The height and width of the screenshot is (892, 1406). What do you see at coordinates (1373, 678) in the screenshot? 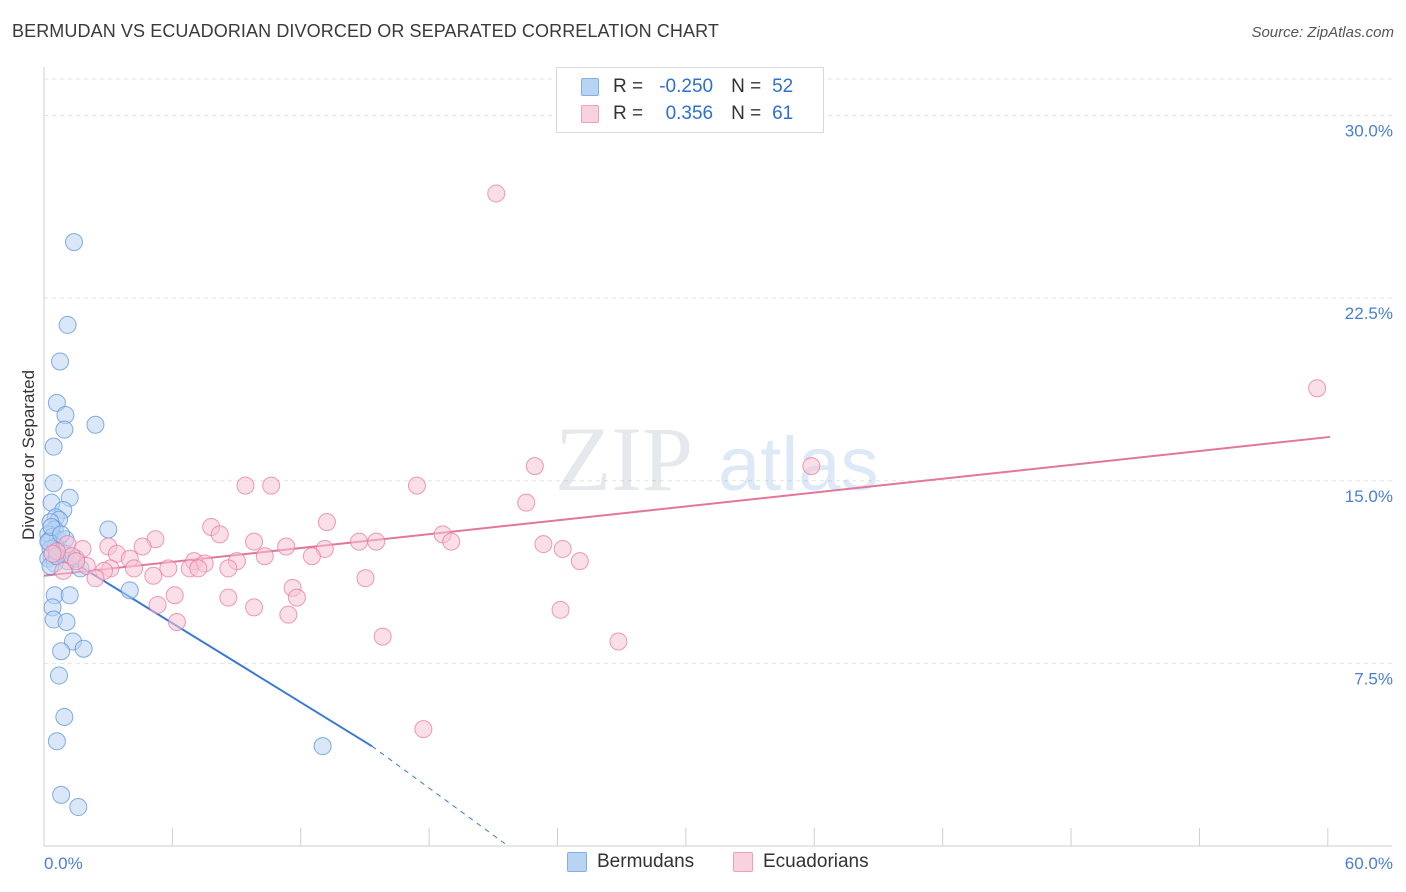
I see `y-tick-label: 7.5%` at bounding box center [1373, 678].